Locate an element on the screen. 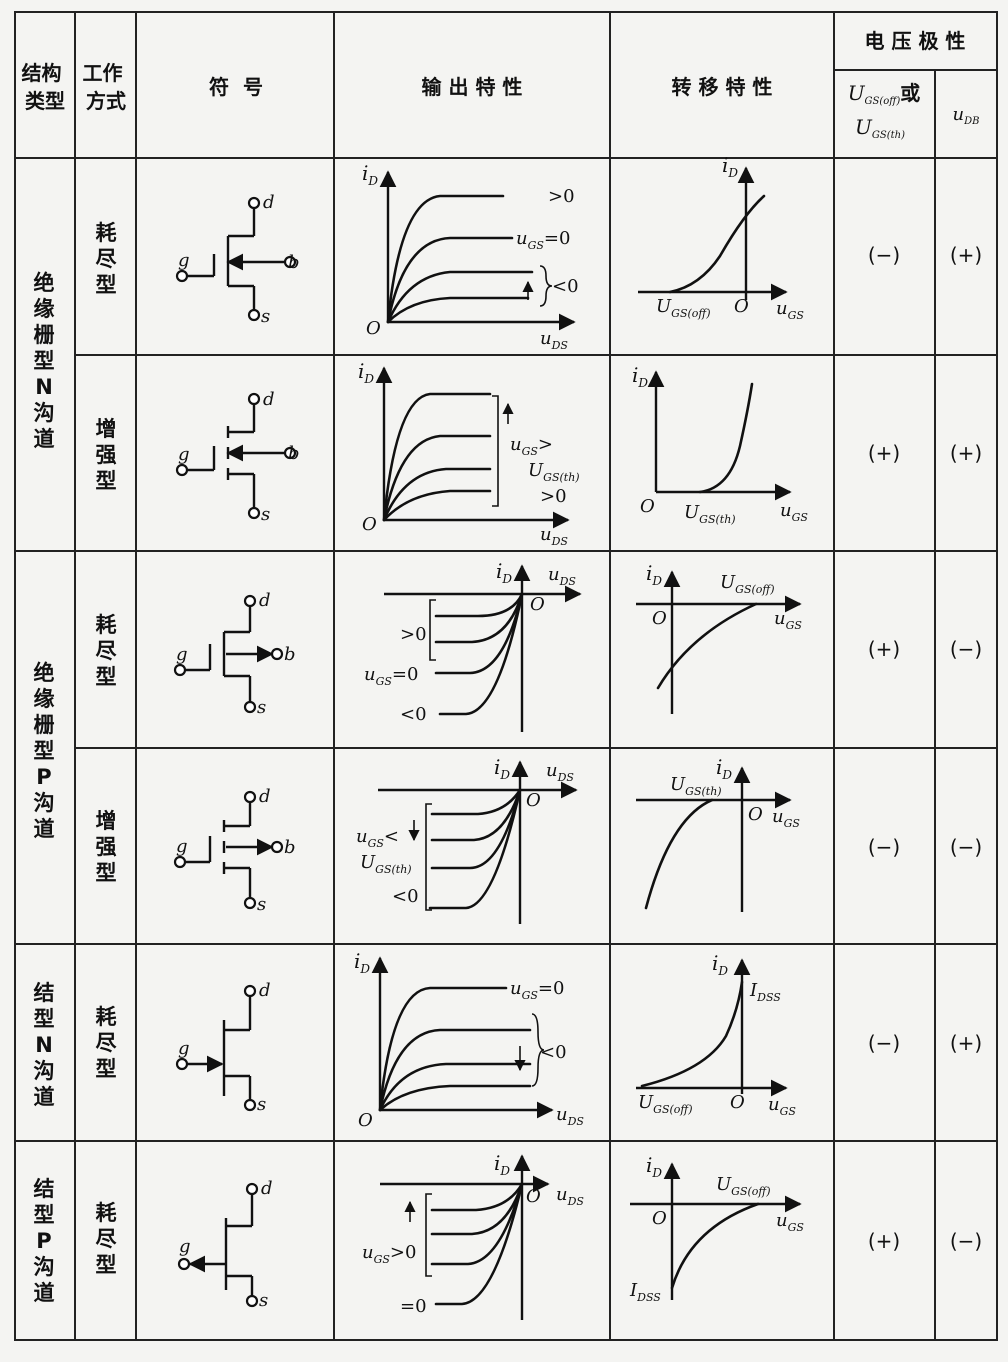 The image size is (1008, 1362). tr-label-left: UGS(off) is located at coordinates (665, 1104).